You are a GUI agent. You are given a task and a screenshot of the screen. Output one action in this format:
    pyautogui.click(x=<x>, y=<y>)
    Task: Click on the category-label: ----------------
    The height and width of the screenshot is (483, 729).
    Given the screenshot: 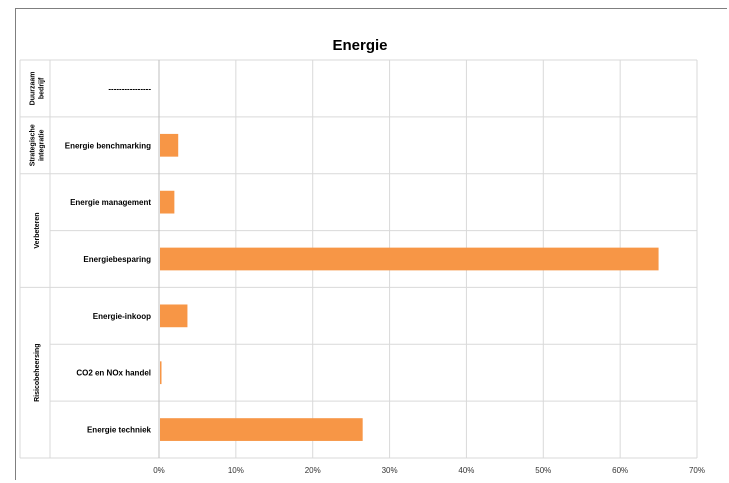 What is the action you would take?
    pyautogui.click(x=129, y=88)
    